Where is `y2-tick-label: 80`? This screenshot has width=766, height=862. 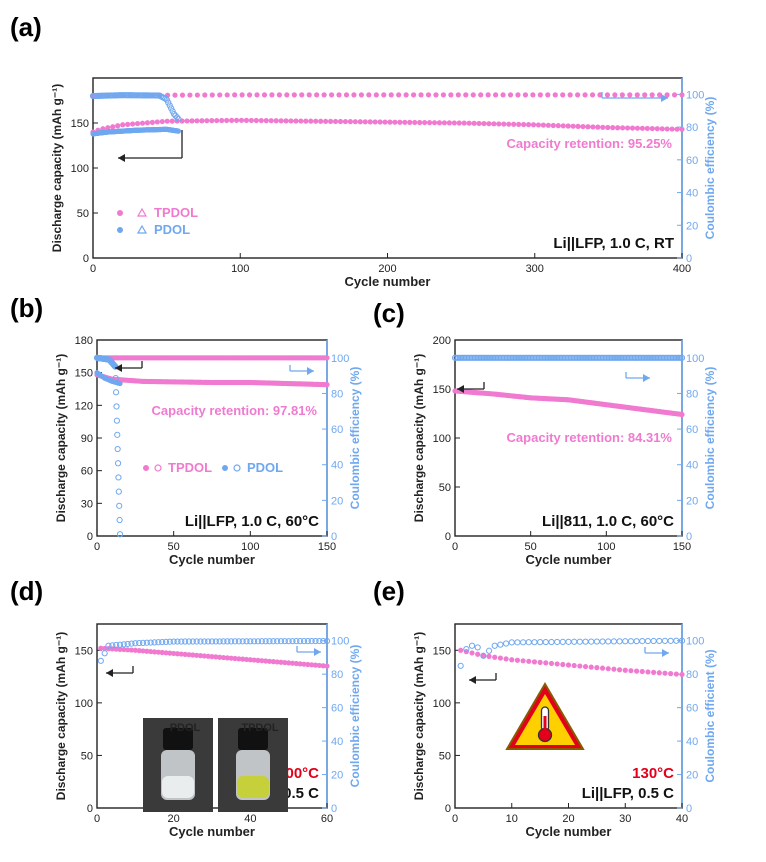 y2-tick-label: 80 is located at coordinates (692, 675).